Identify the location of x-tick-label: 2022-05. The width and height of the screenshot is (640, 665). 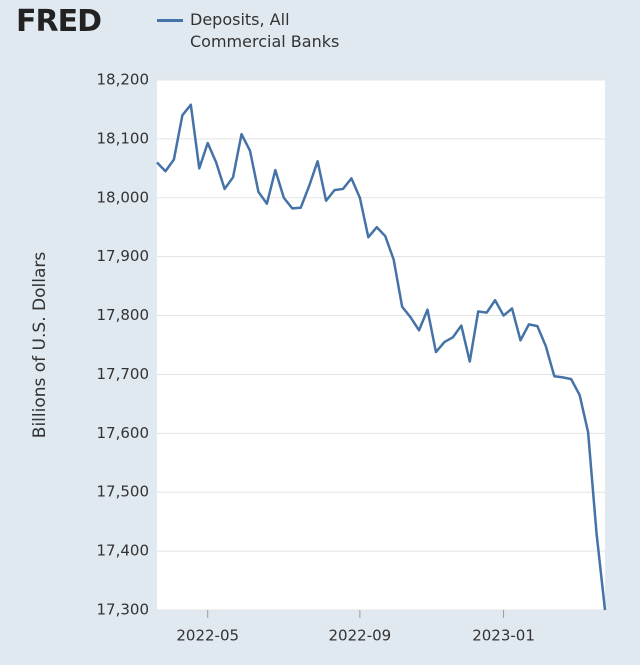
(207, 636).